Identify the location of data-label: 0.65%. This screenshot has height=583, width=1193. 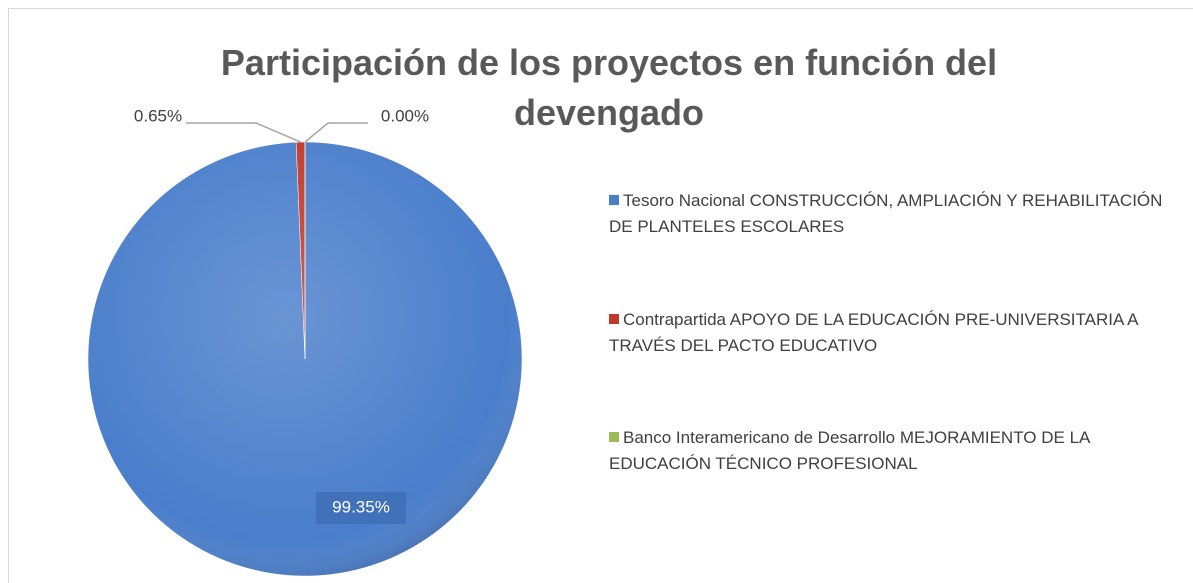
(158, 115).